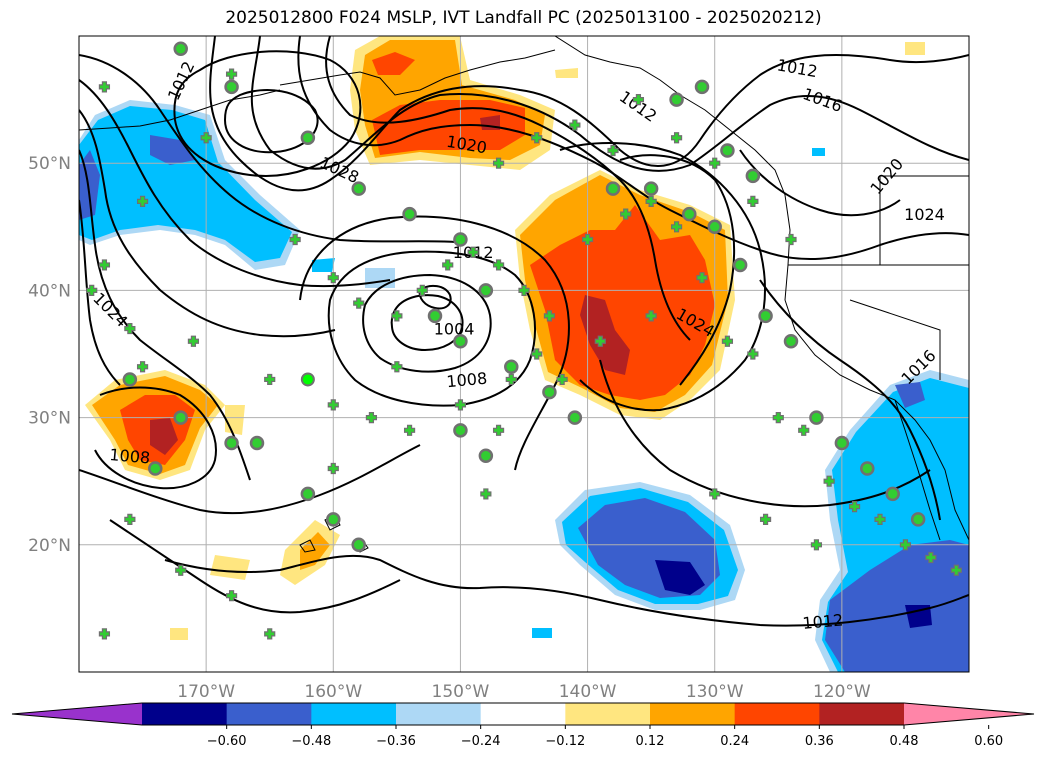  What do you see at coordinates (677, 270) in the screenshot?
I see `isobar-central-high` at bounding box center [677, 270].